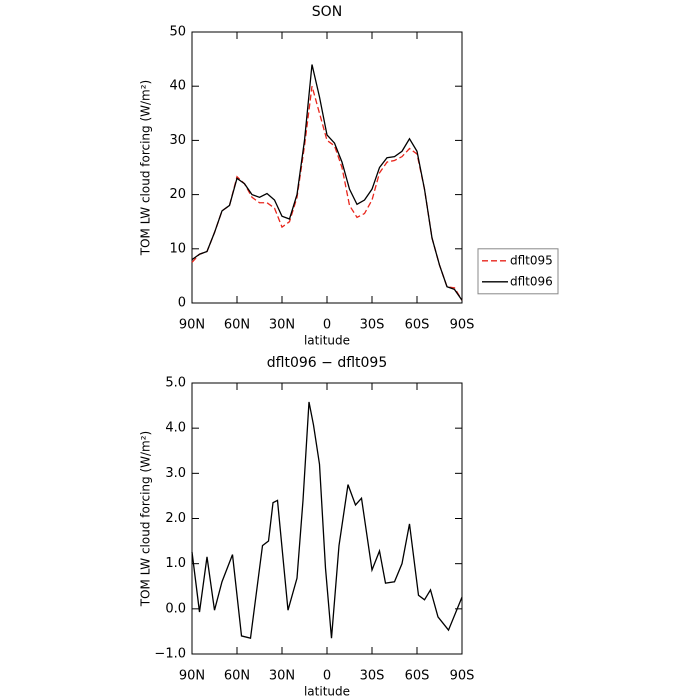 This screenshot has width=700, height=700. Describe the element at coordinates (177, 32) in the screenshot. I see `y-tick-label: 50` at that location.